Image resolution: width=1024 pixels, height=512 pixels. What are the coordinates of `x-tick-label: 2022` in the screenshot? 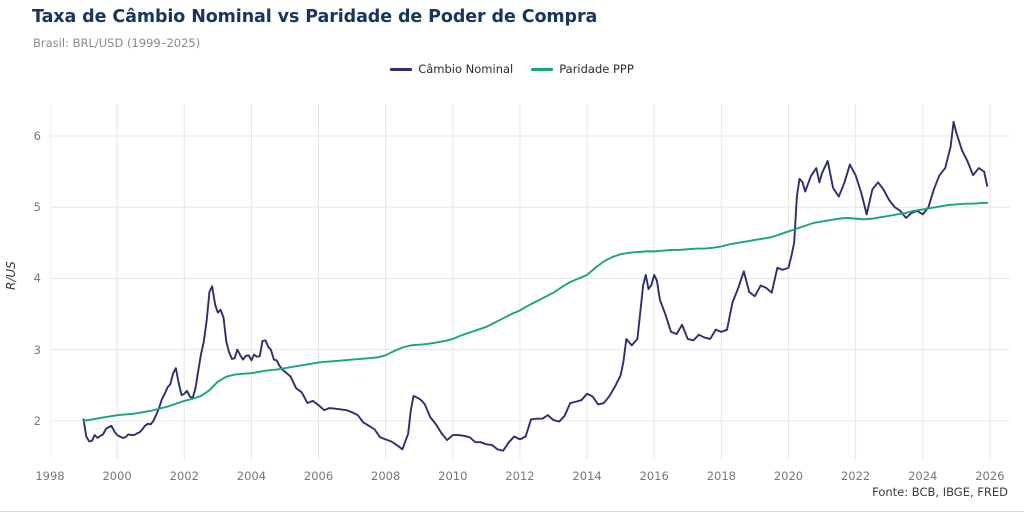 It's located at (855, 476).